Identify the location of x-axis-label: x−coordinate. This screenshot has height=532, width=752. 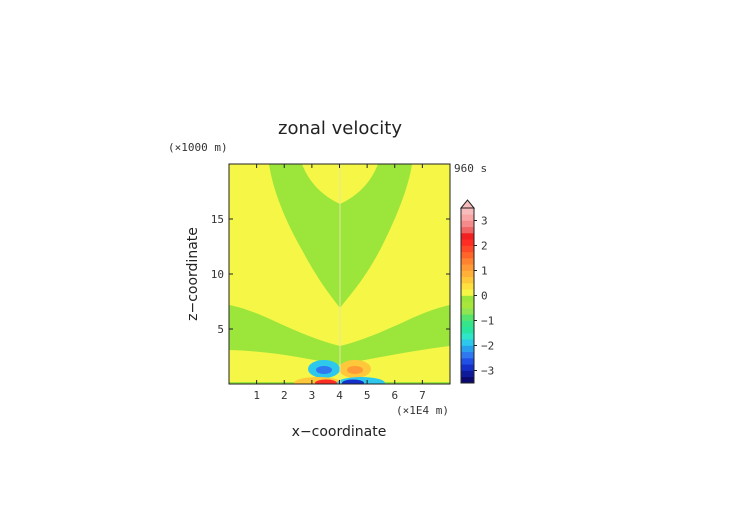
(339, 432).